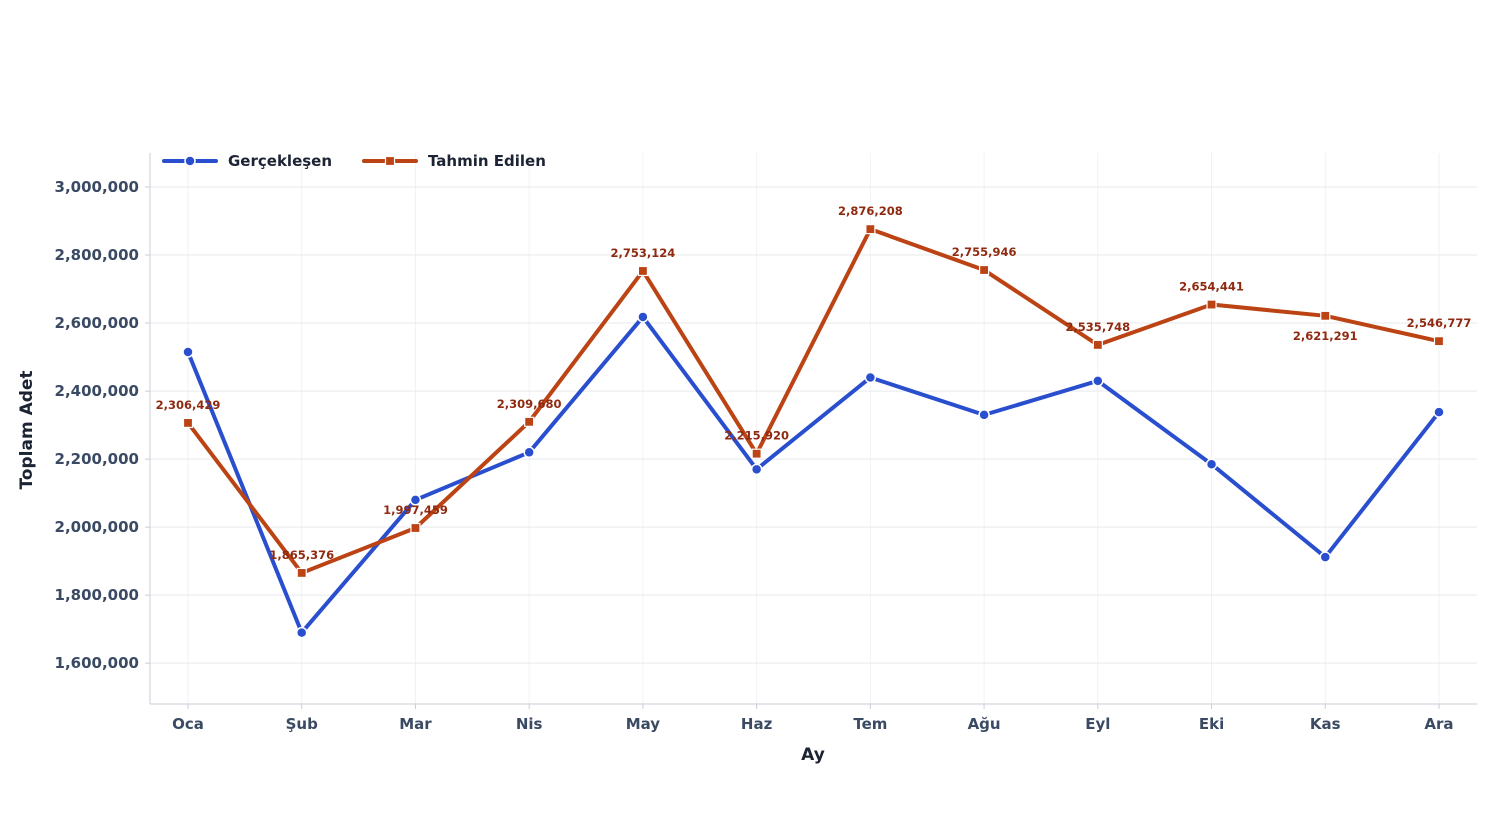  What do you see at coordinates (390, 161) in the screenshot?
I see `legend-marker-square` at bounding box center [390, 161].